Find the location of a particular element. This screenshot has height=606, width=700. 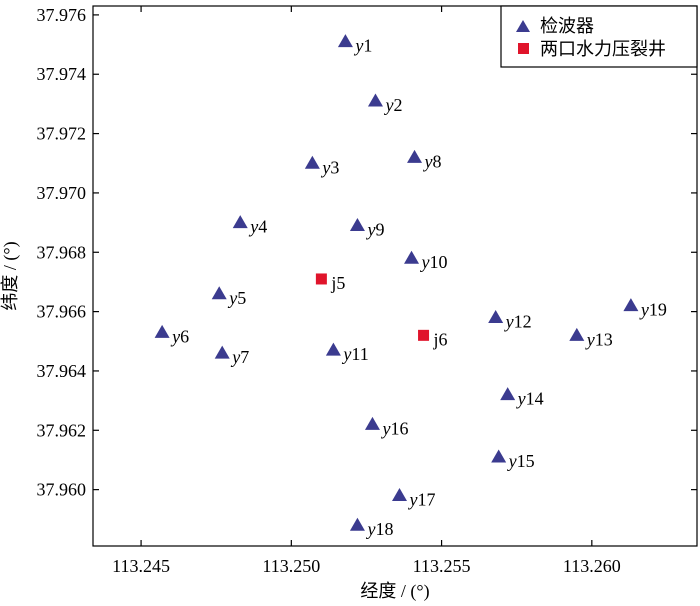

point-label-y17: y17 is located at coordinates (422, 500).